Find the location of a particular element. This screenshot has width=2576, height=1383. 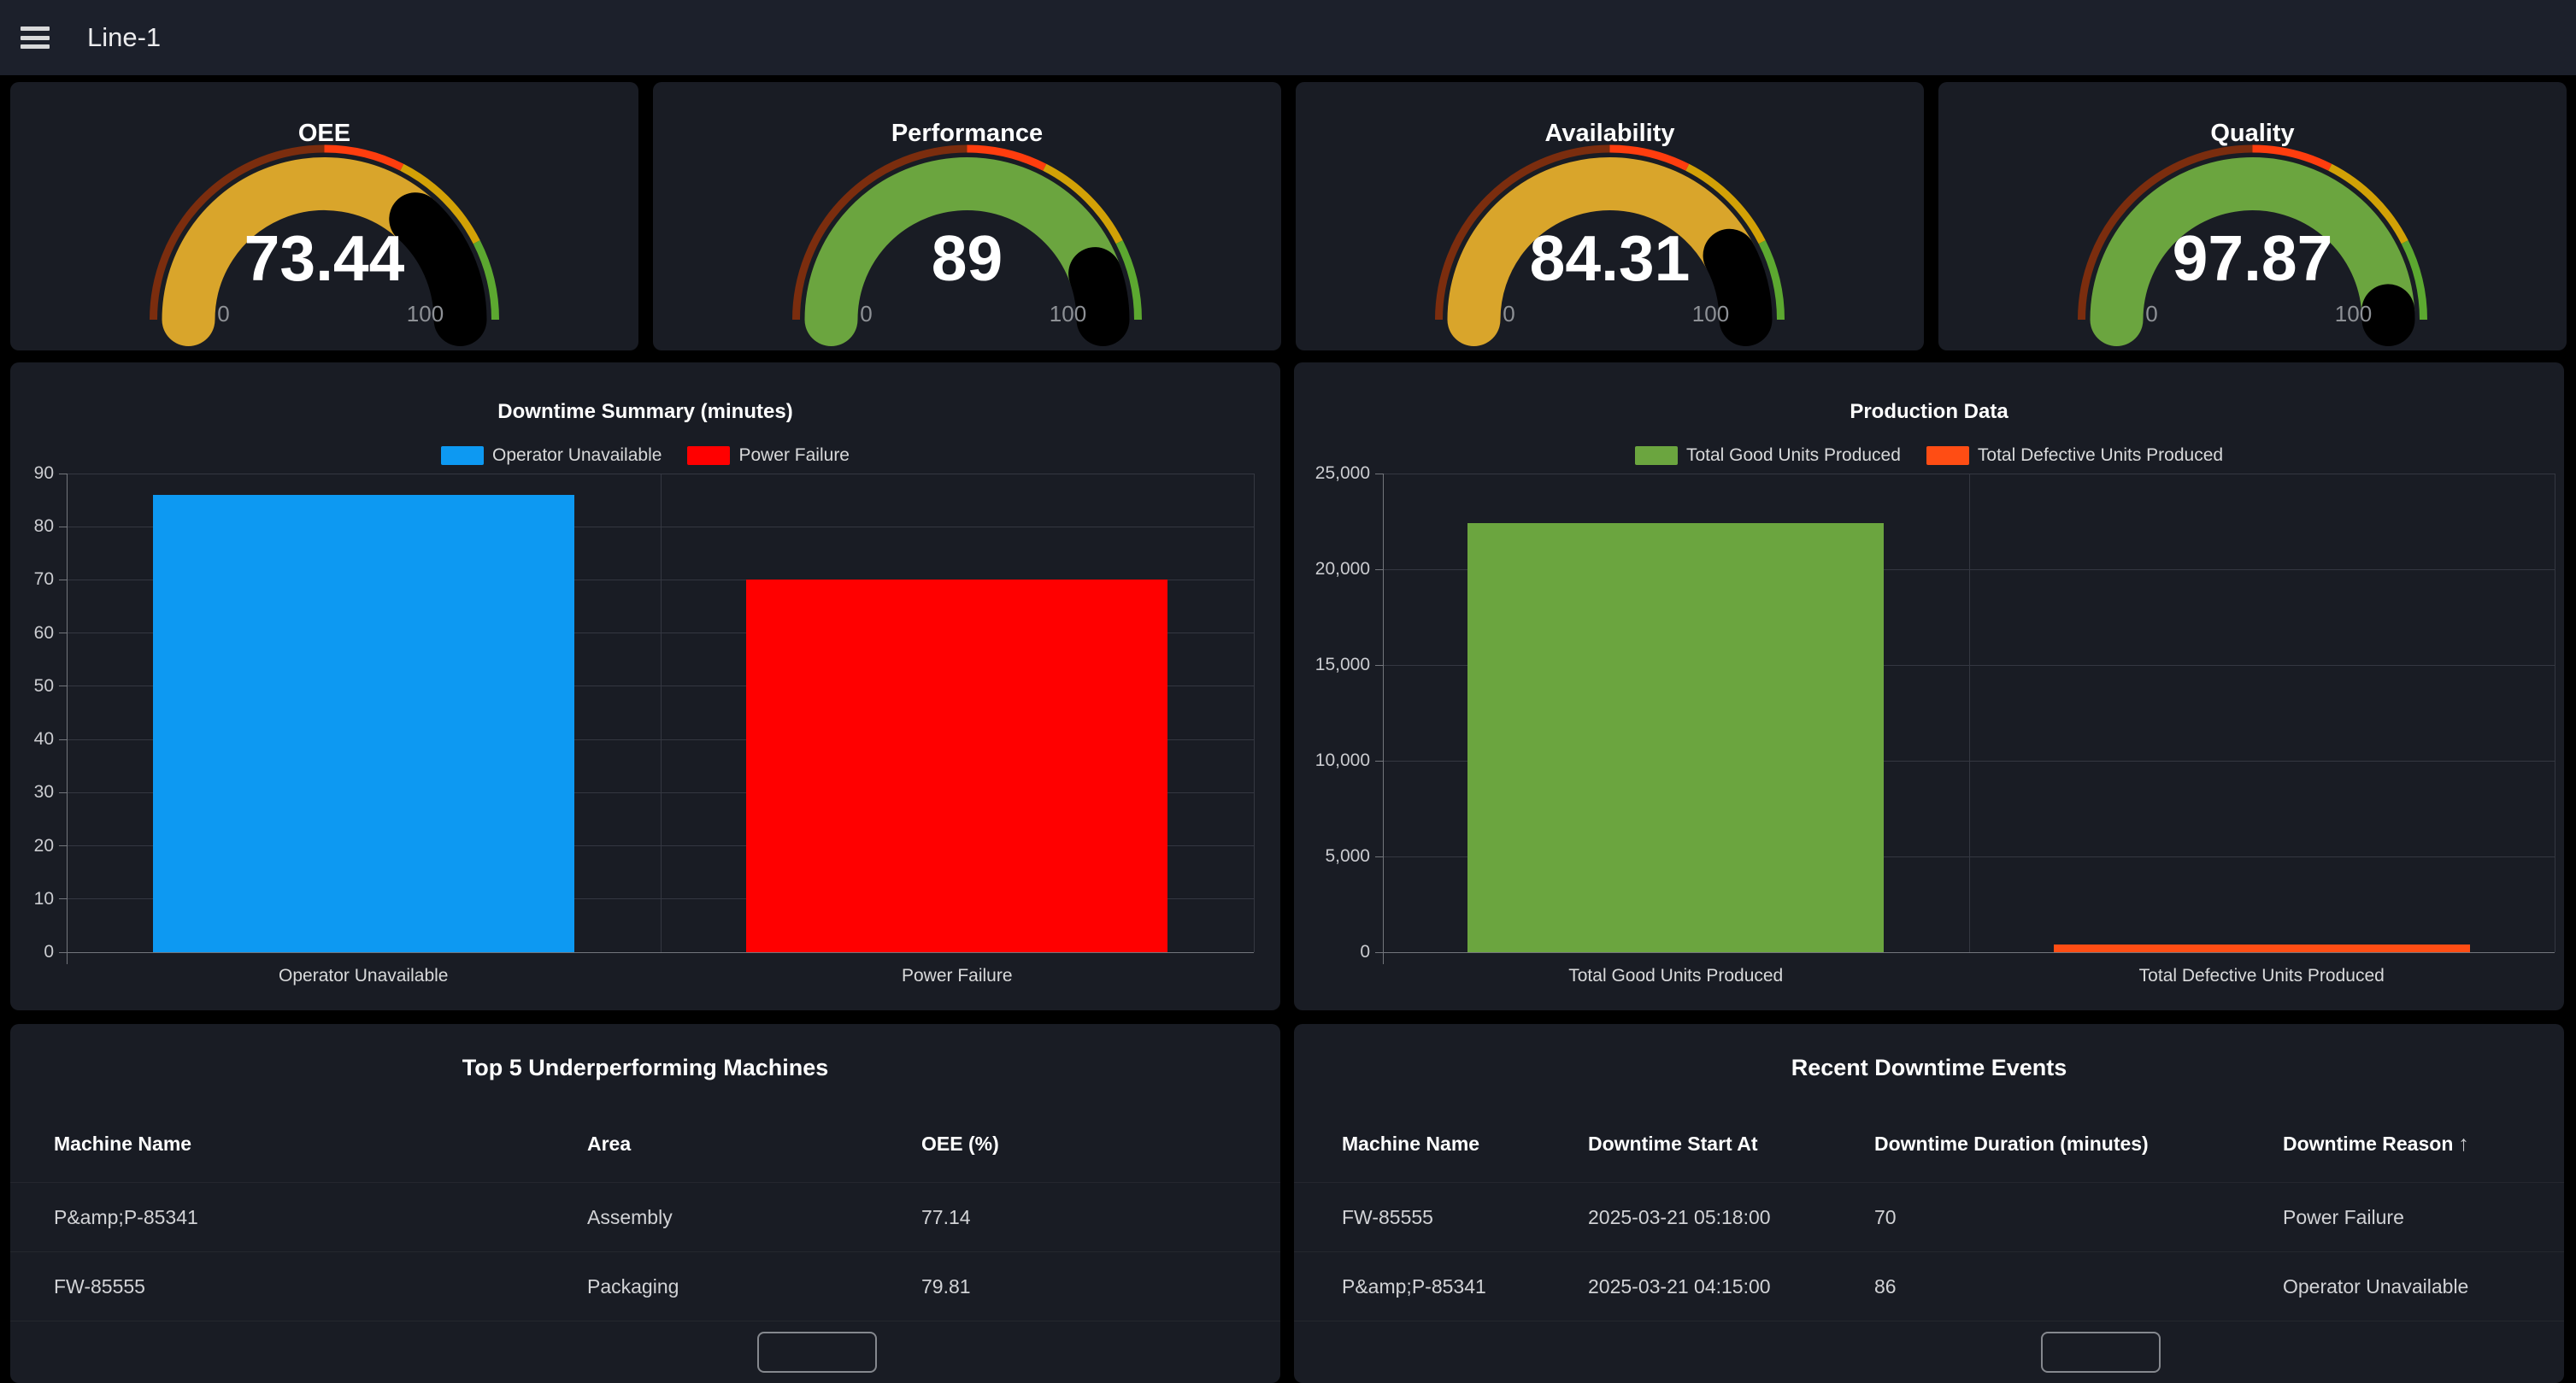

table-header-row: Machine Name Area OEE (%) is located at coordinates (645, 1144).